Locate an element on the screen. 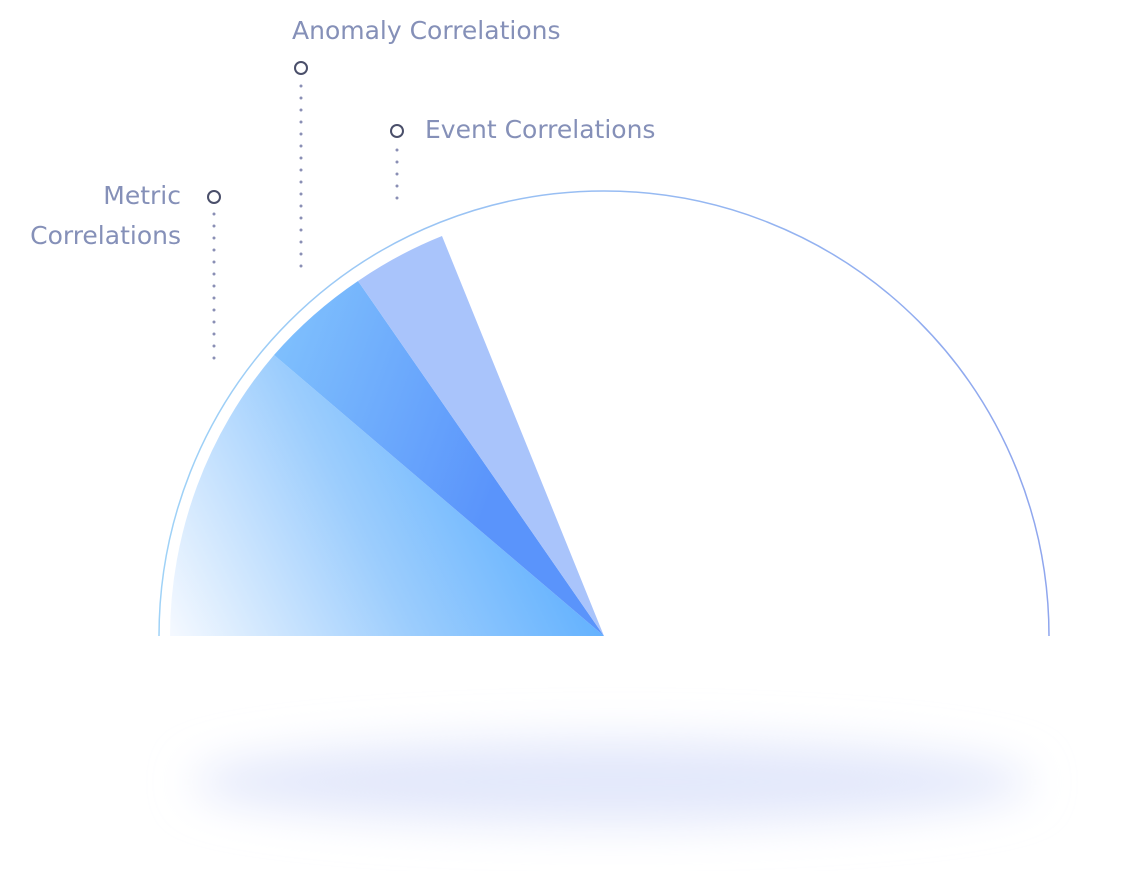 This screenshot has width=1123, height=875. metric-wedge is located at coordinates (387, 495).